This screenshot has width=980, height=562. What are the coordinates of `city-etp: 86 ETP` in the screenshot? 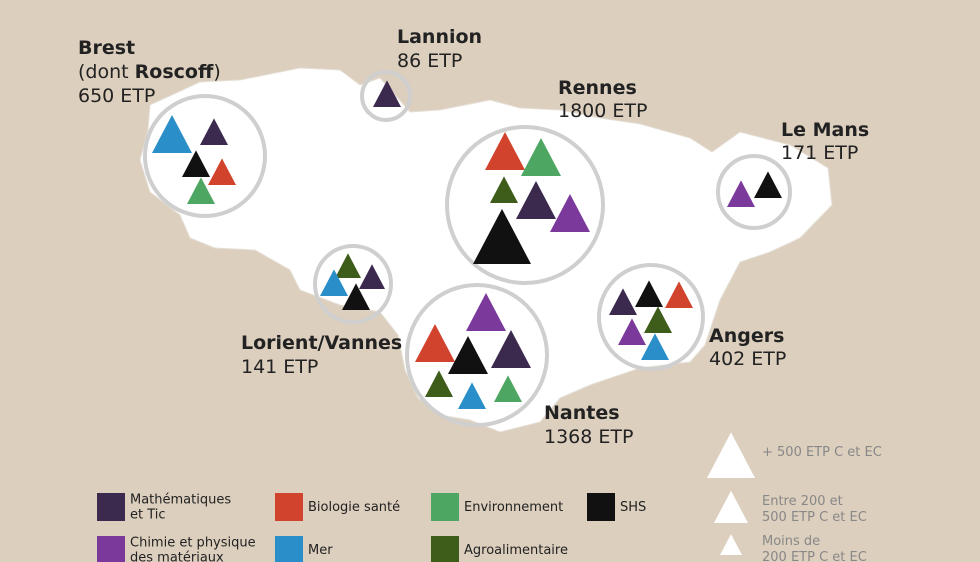 It's located at (429, 61).